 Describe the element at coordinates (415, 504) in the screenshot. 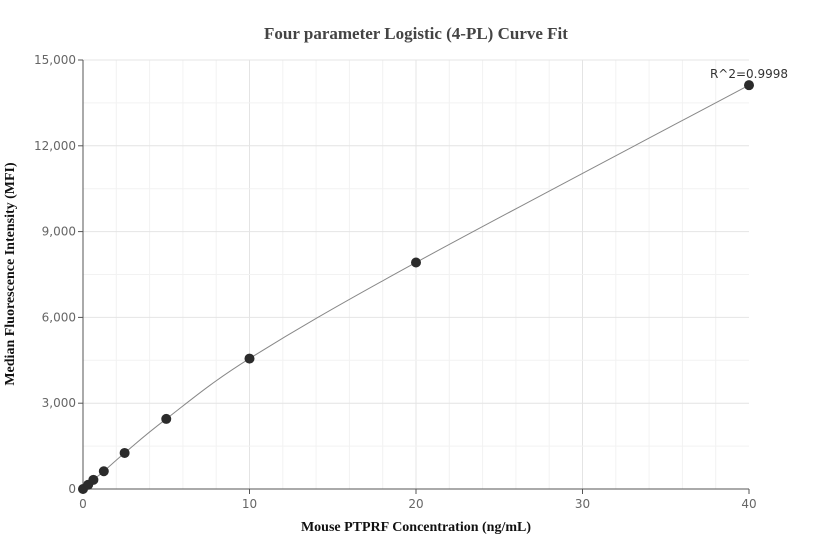

I see `x-tick-label: 20` at that location.